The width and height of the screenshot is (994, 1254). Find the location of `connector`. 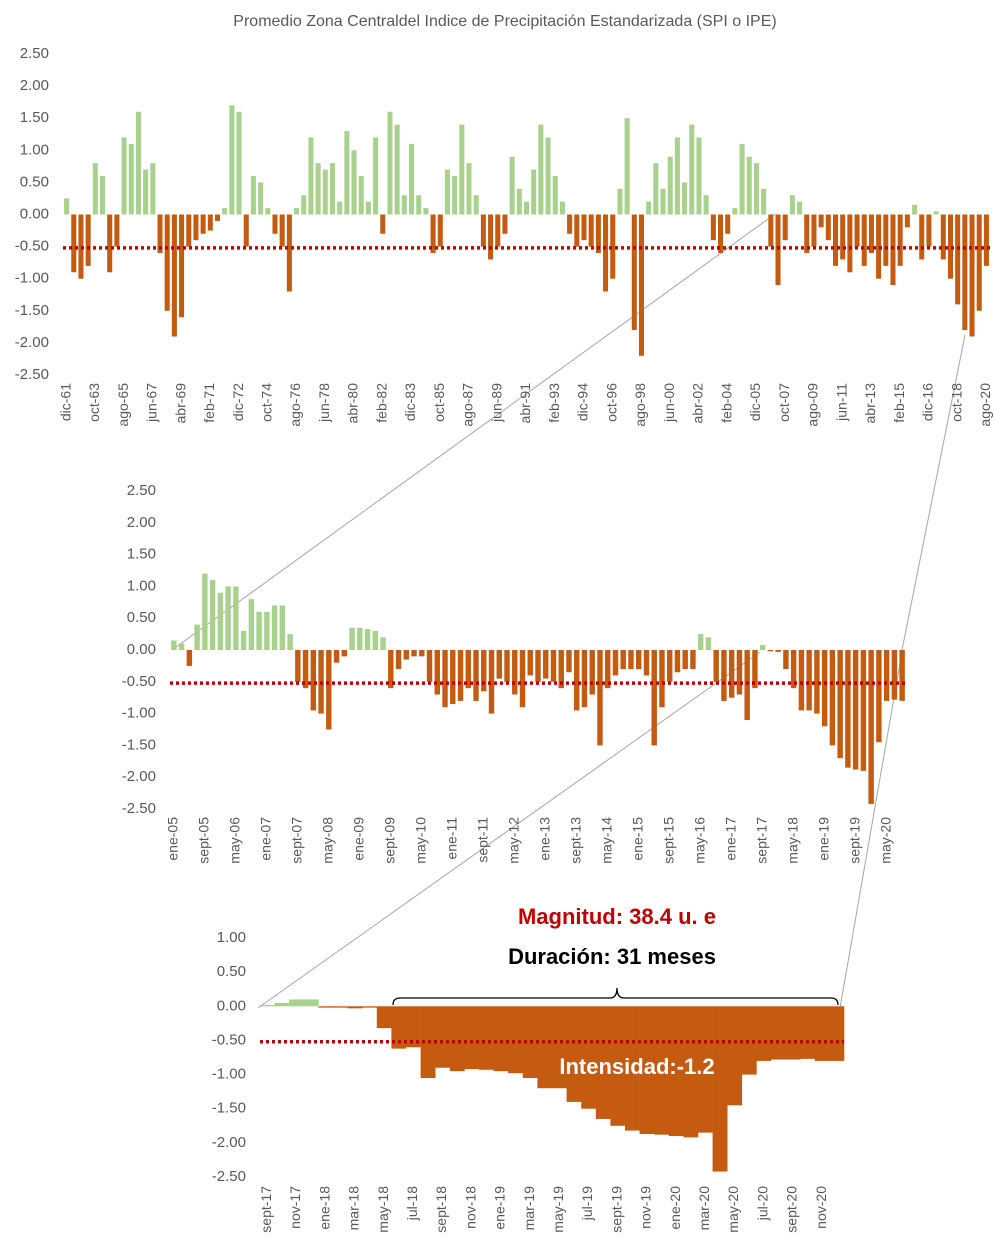

connector is located at coordinates (509, 830).